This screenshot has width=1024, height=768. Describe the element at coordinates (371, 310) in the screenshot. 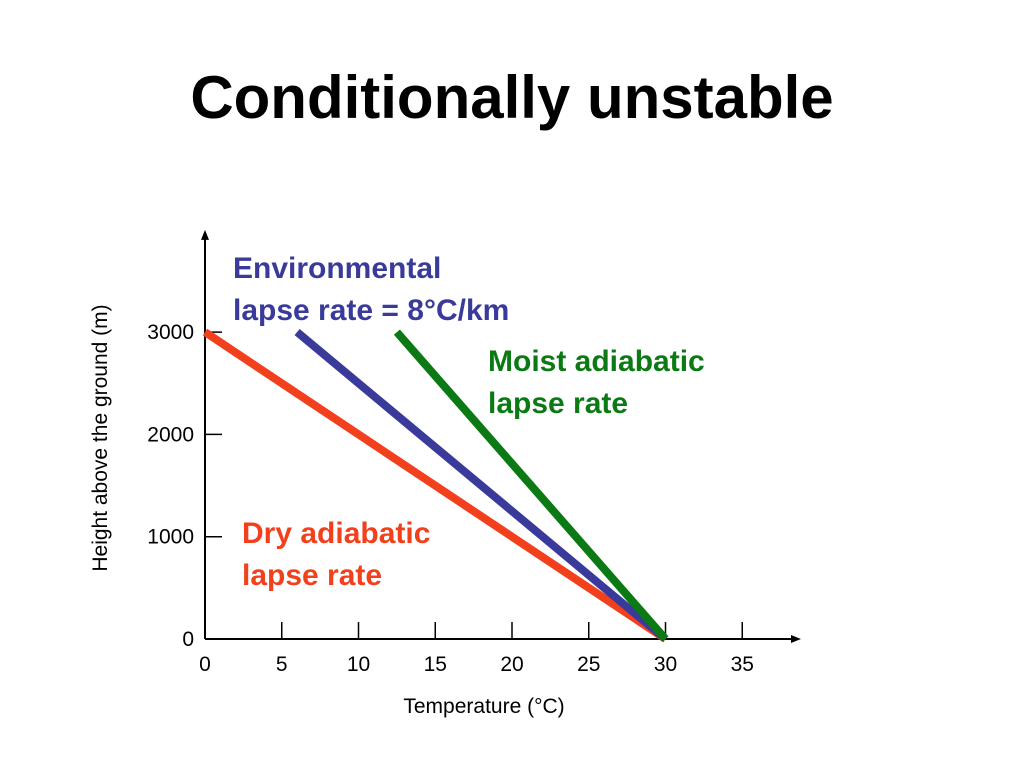

I see `annotation-env-line: lapse rate = 8°C/km` at that location.